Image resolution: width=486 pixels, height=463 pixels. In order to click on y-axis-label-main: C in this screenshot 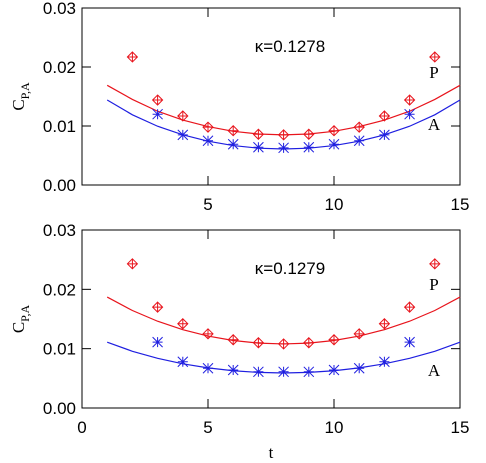, I will do `click(18, 327)`.